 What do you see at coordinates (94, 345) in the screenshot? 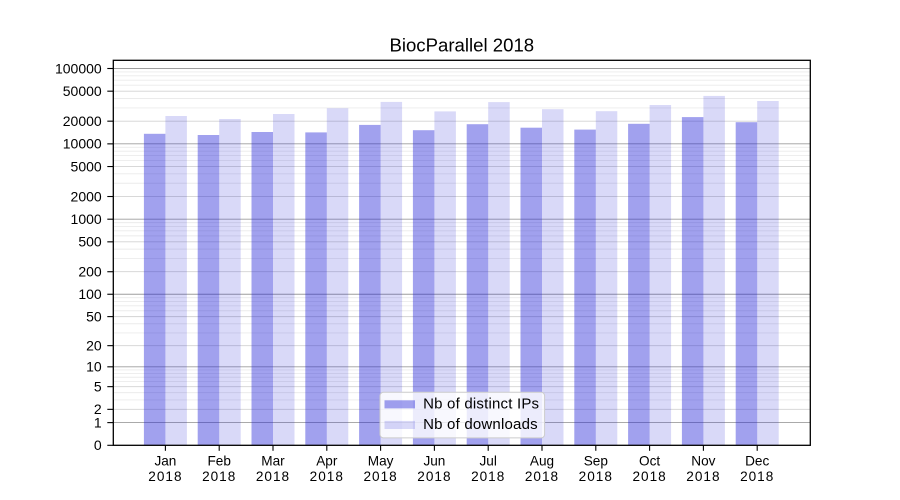
I see `svg-text: 20` at bounding box center [94, 345].